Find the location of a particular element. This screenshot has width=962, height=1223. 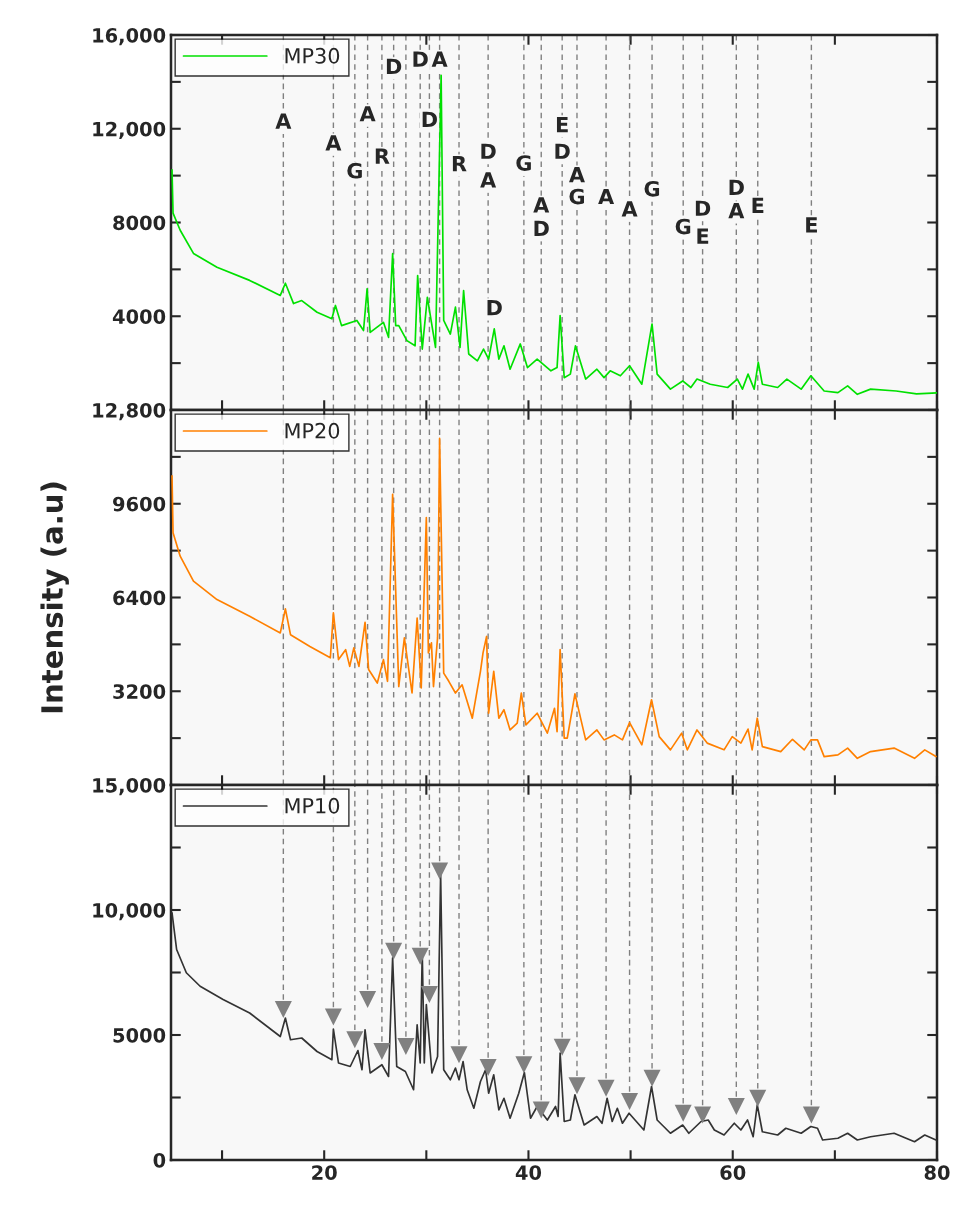

legend-label: MP20 is located at coordinates (312, 430).